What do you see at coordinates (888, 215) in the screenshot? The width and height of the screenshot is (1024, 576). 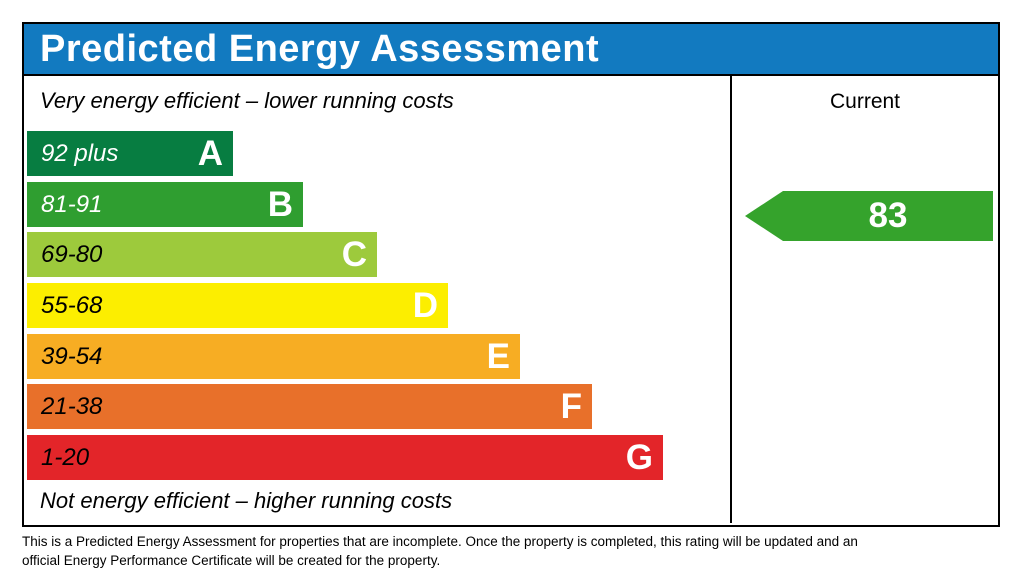 I see `current-rating-value: 83` at bounding box center [888, 215].